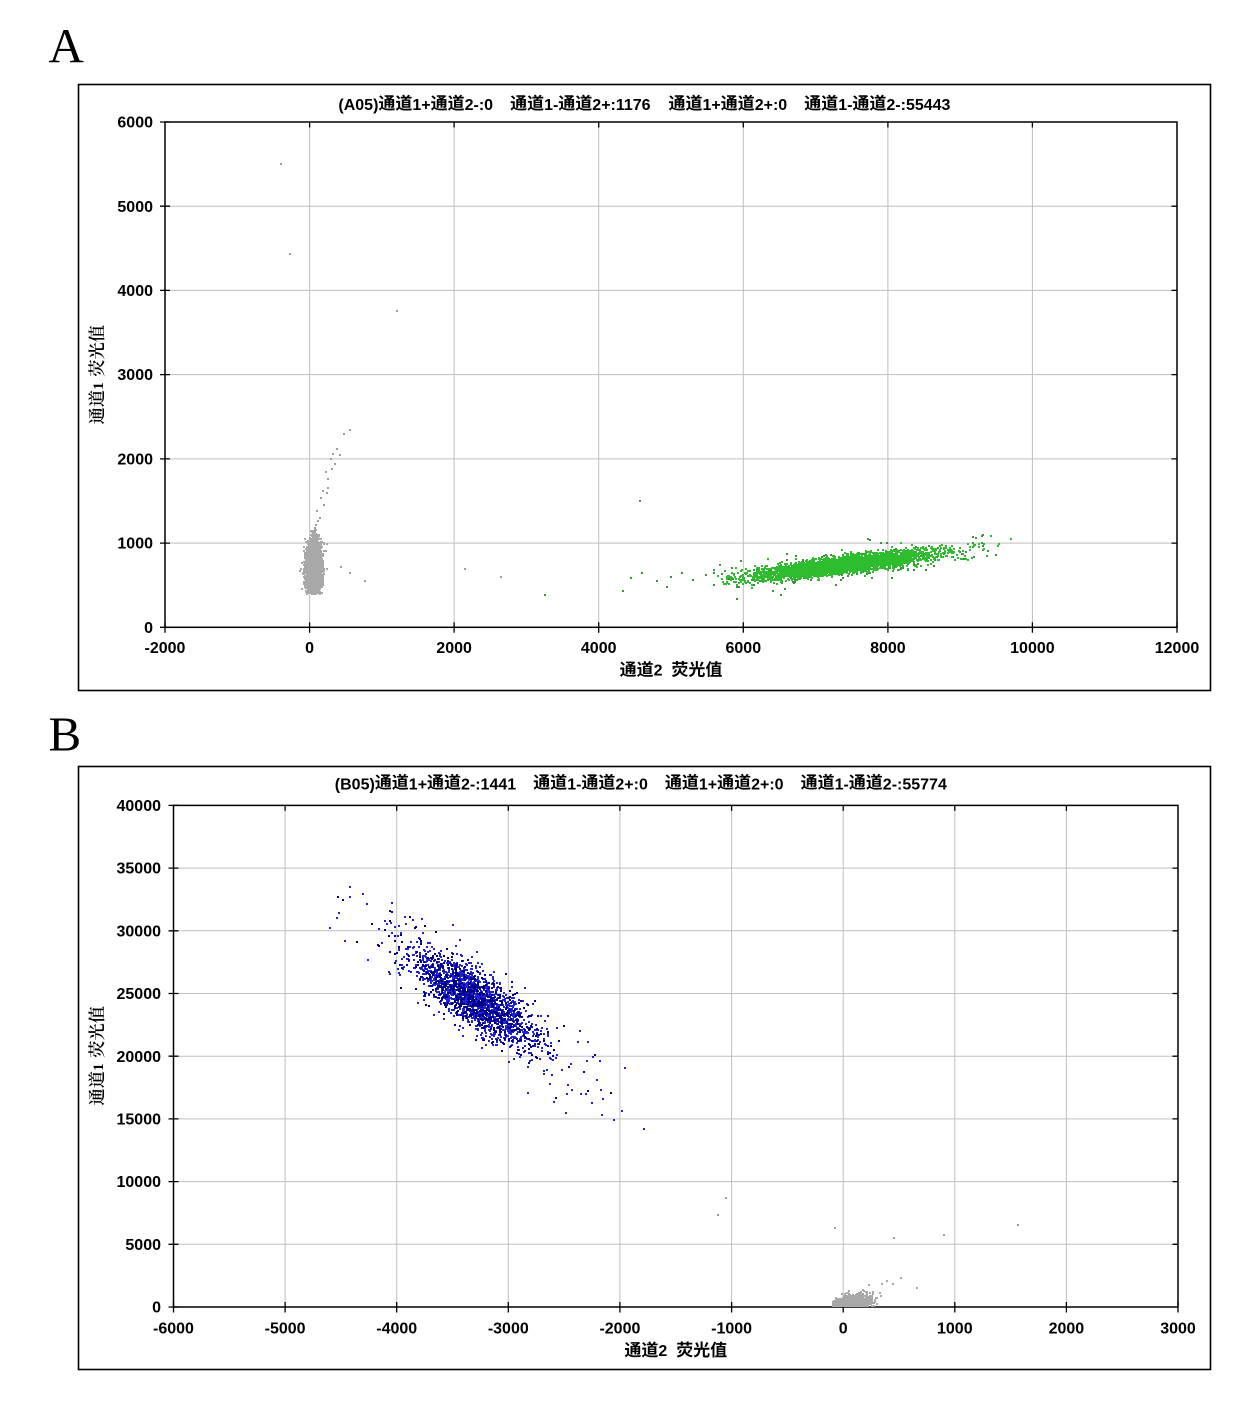 The height and width of the screenshot is (1411, 1249). What do you see at coordinates (1177, 648) in the screenshot?
I see `svg-text: 12000` at bounding box center [1177, 648].